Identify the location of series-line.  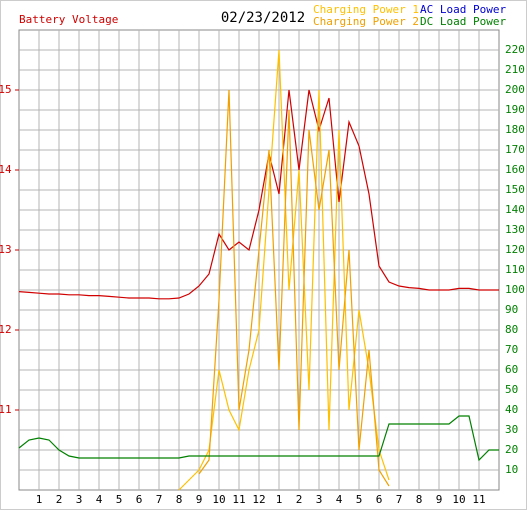
(258, 438).